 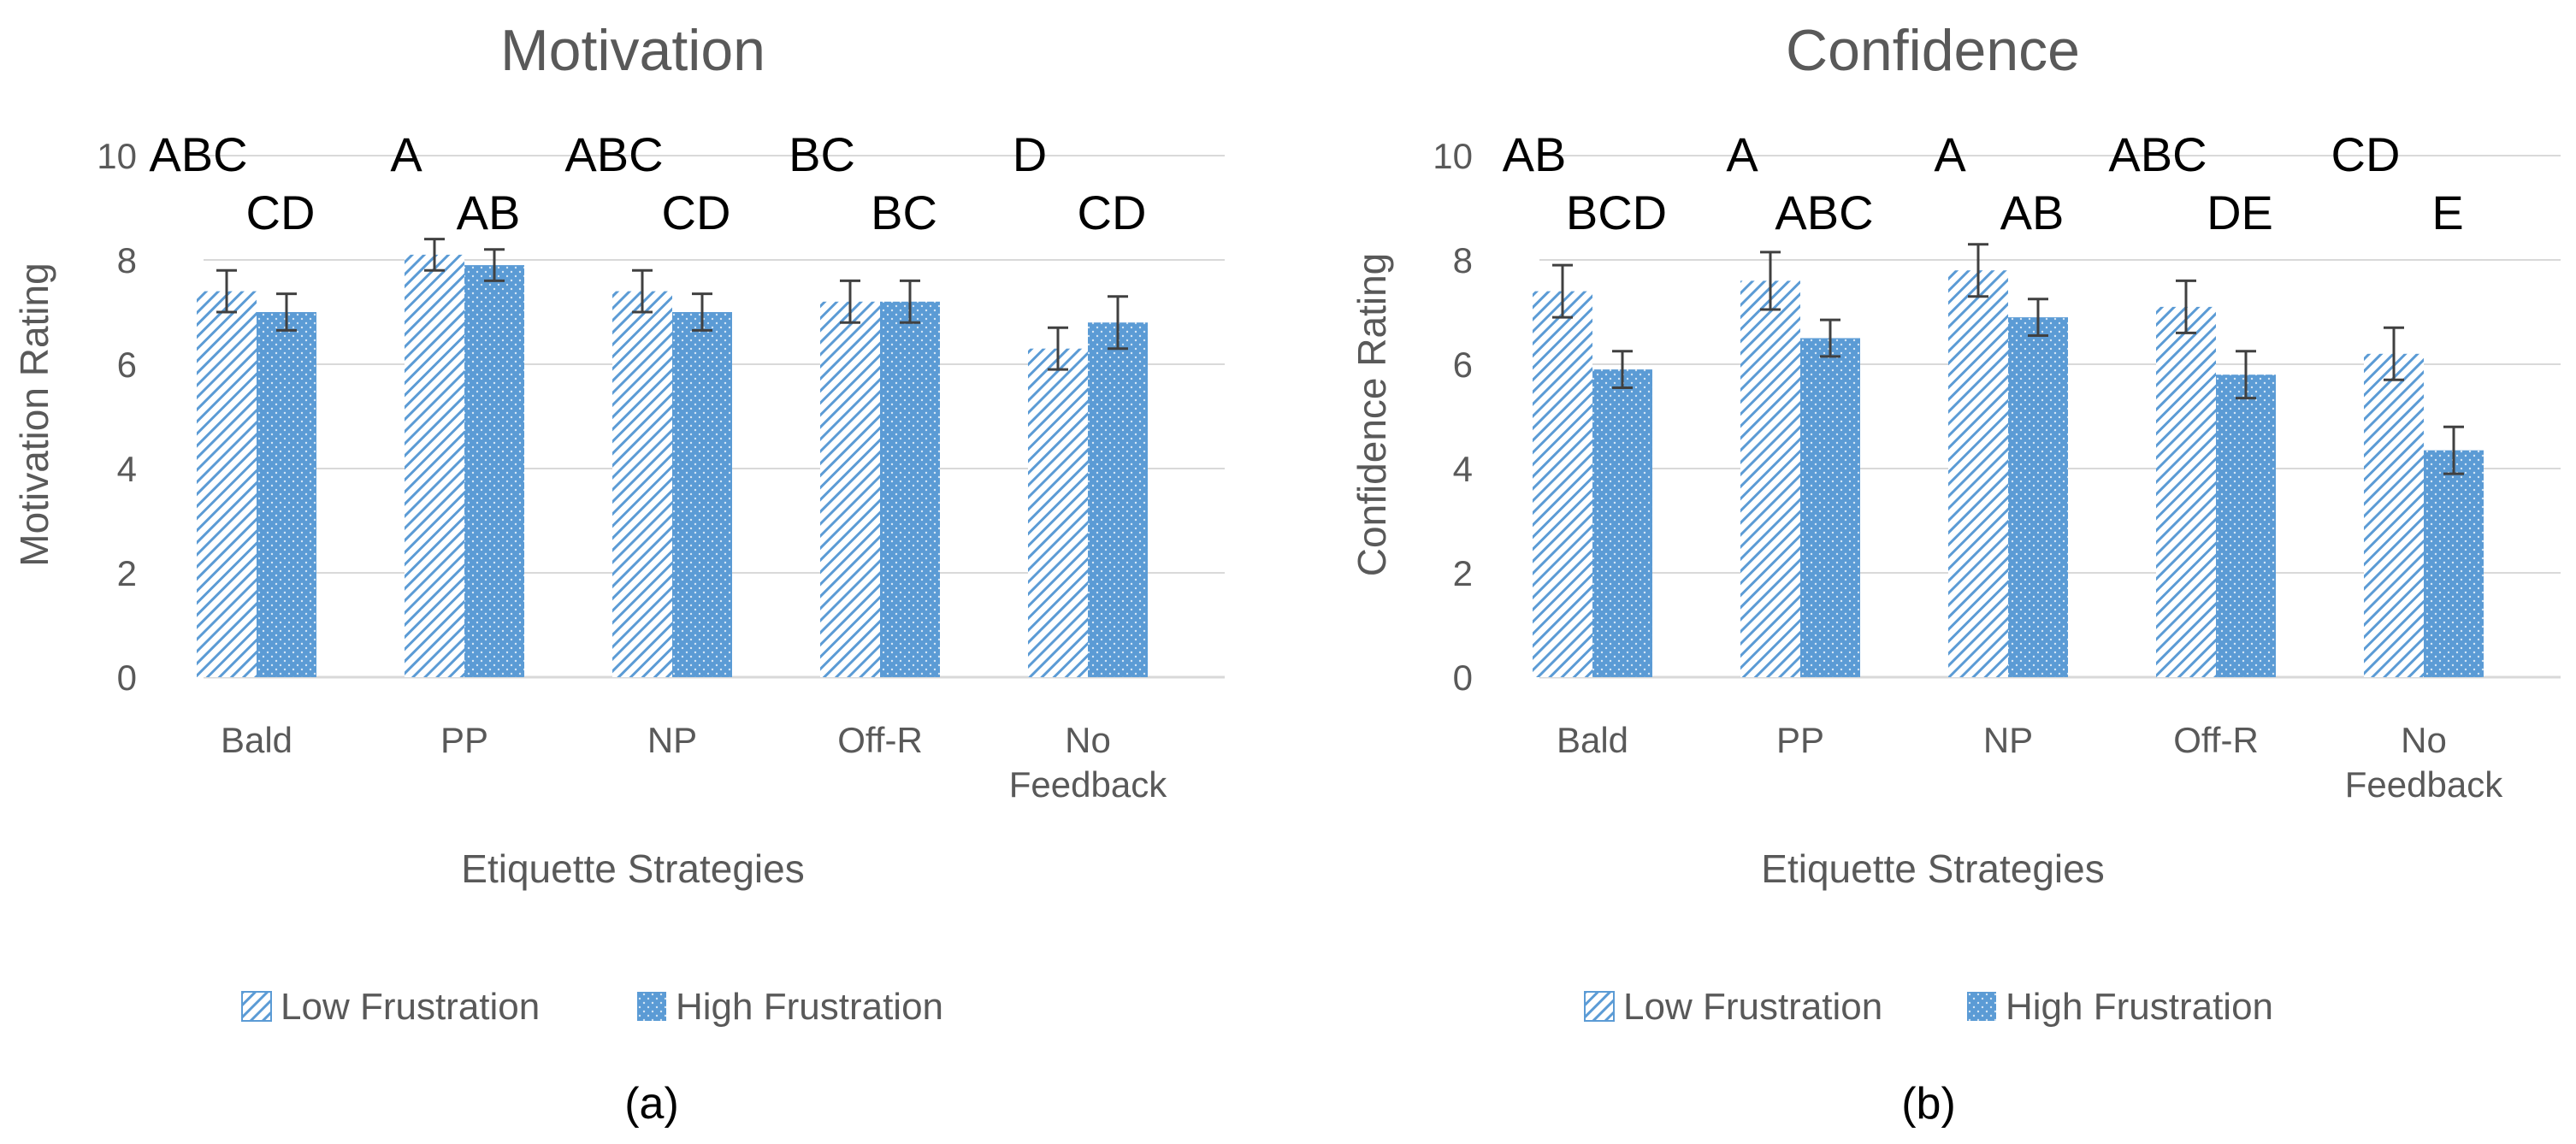 What do you see at coordinates (1372, 414) in the screenshot?
I see `y-axis-label: Confidence Rating` at bounding box center [1372, 414].